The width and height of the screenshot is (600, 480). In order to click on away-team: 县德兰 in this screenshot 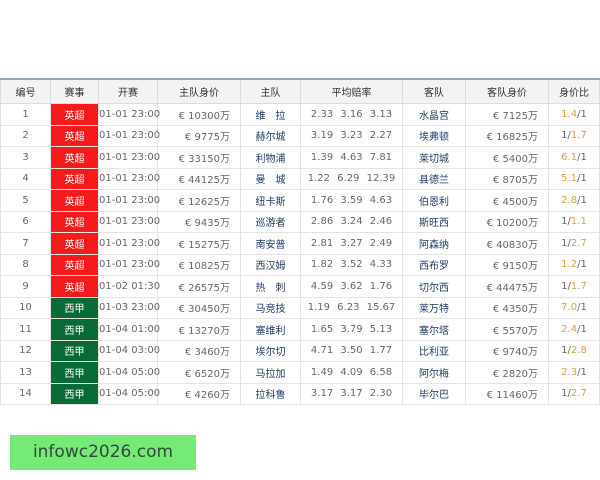, I will do `click(434, 178)`.